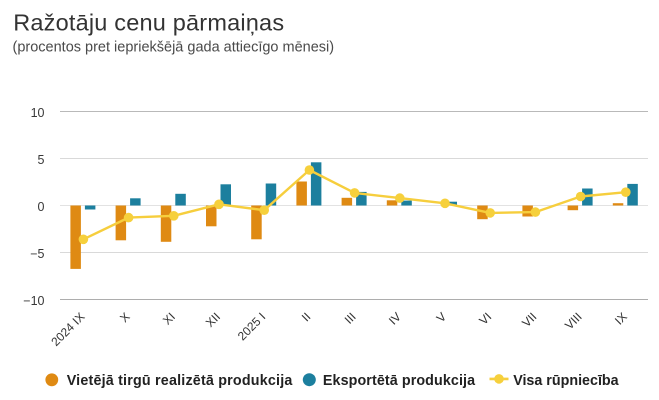  I want to click on svg-text: 5, so click(41, 160).